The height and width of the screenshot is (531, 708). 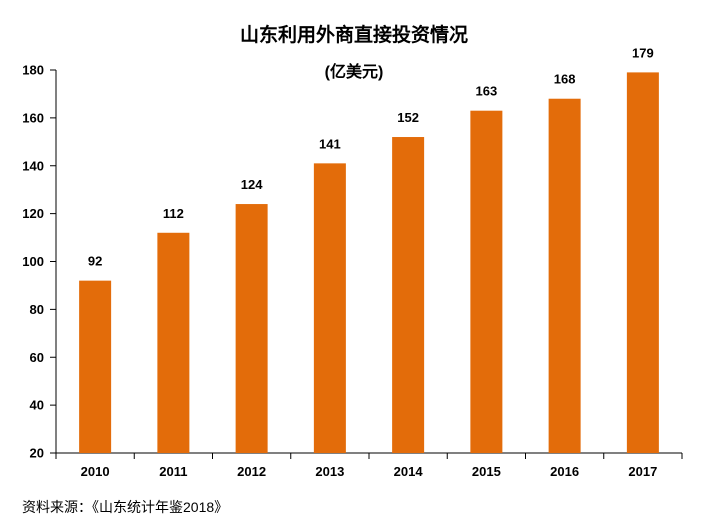 I want to click on data-label: 179, so click(x=643, y=52).